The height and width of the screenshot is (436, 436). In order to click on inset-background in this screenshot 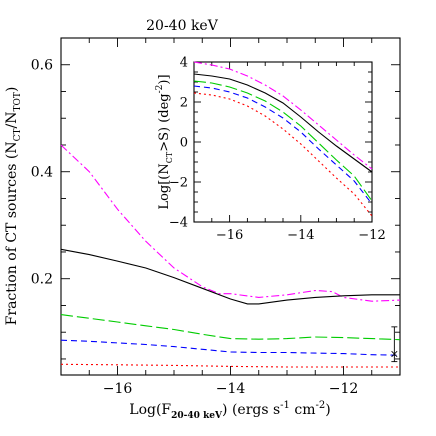, I will do `click(283, 142)`.